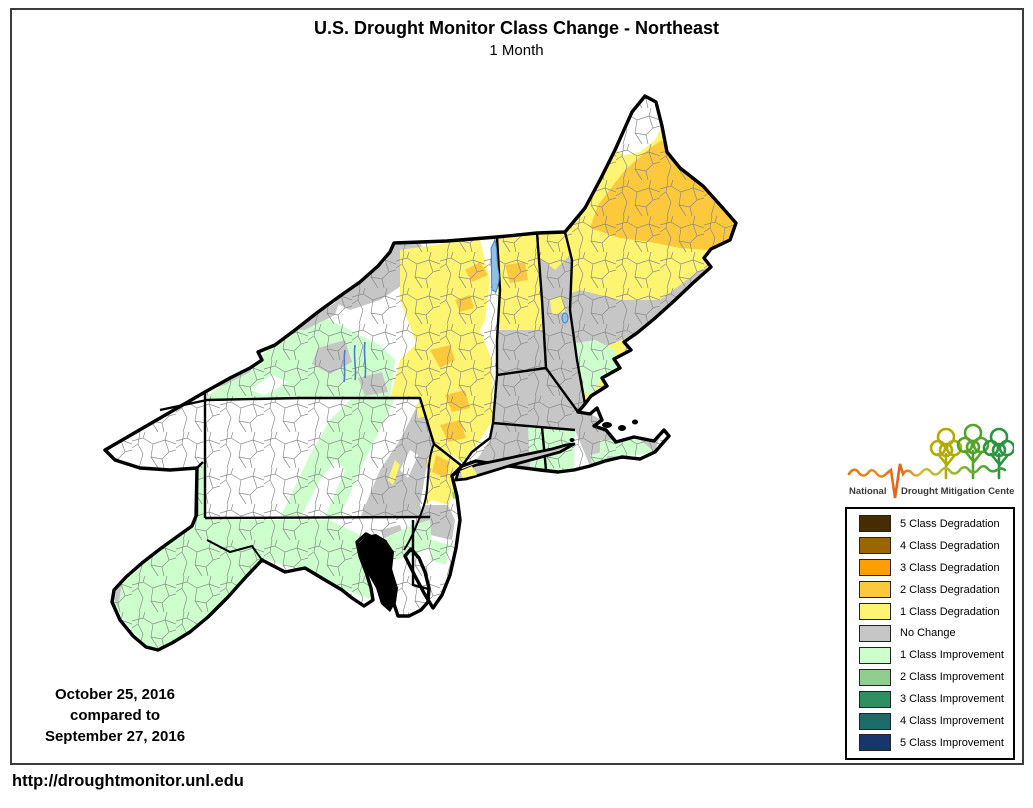 This screenshot has height=808, width=1033. I want to click on legend-row: 5 Class Degradation, so click(930, 524).